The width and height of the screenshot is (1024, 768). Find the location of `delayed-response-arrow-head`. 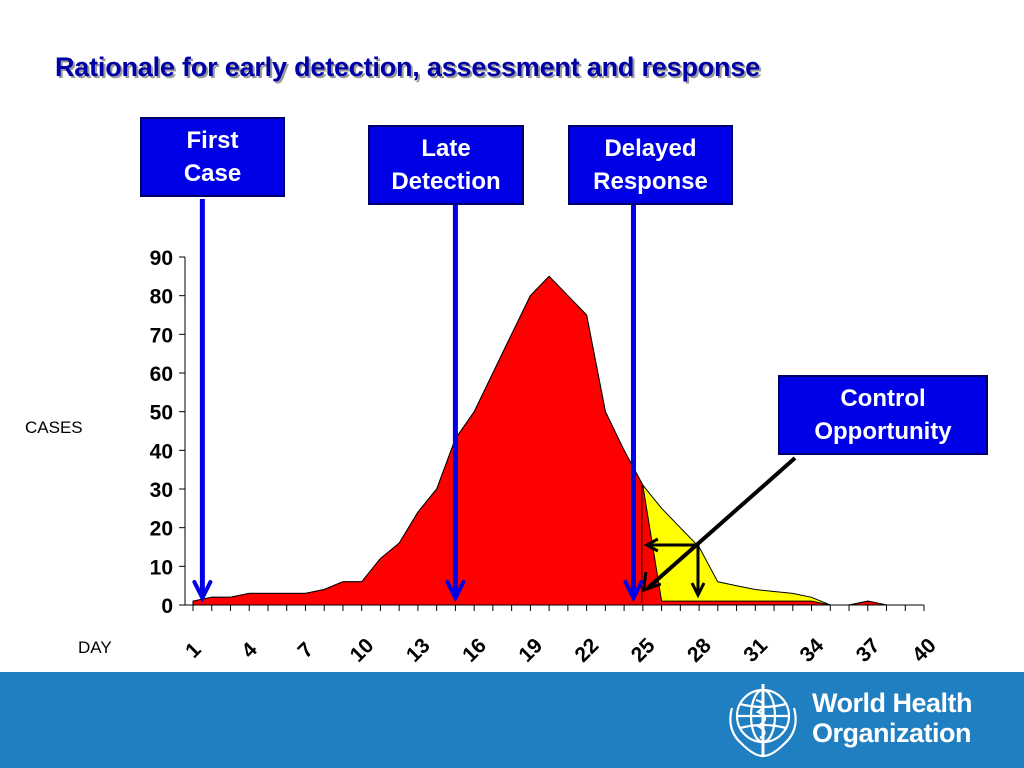

delayed-response-arrow-head is located at coordinates (633, 591).